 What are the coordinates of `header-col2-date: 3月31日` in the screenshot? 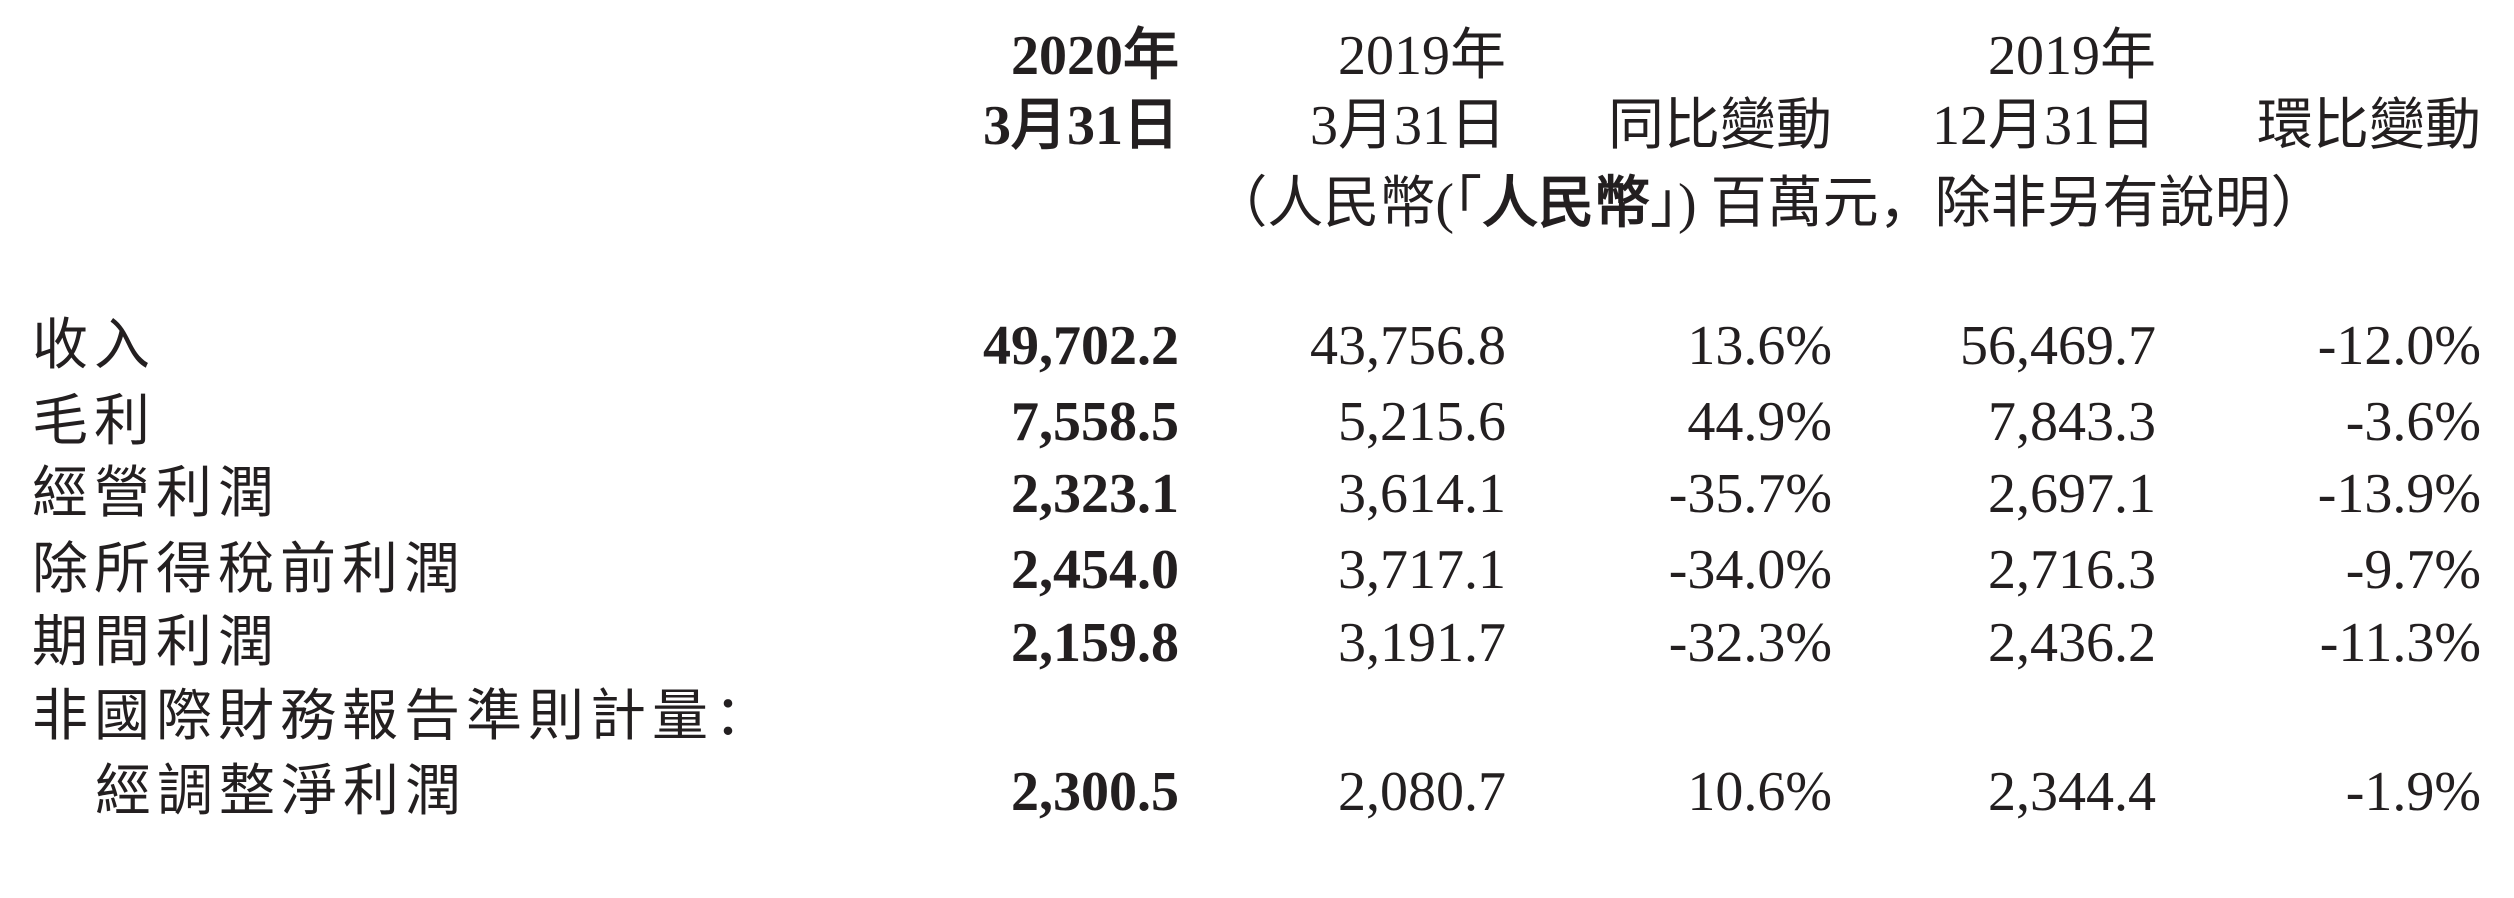 It's located at (1408, 126).